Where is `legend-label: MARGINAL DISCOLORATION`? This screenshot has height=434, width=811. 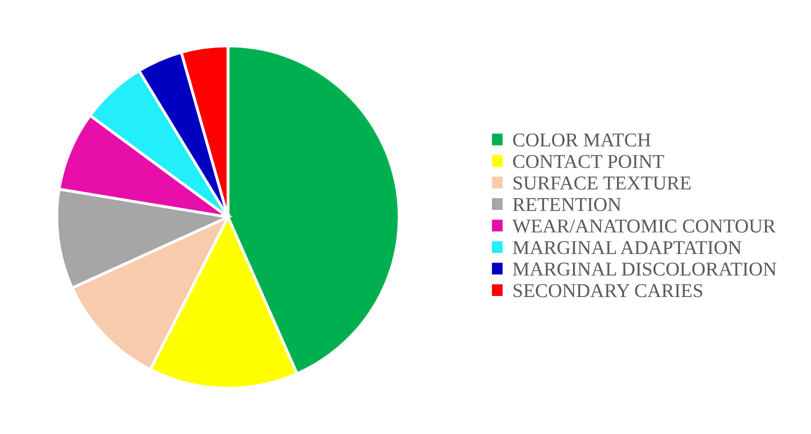
legend-label: MARGINAL DISCOLORATION is located at coordinates (644, 269).